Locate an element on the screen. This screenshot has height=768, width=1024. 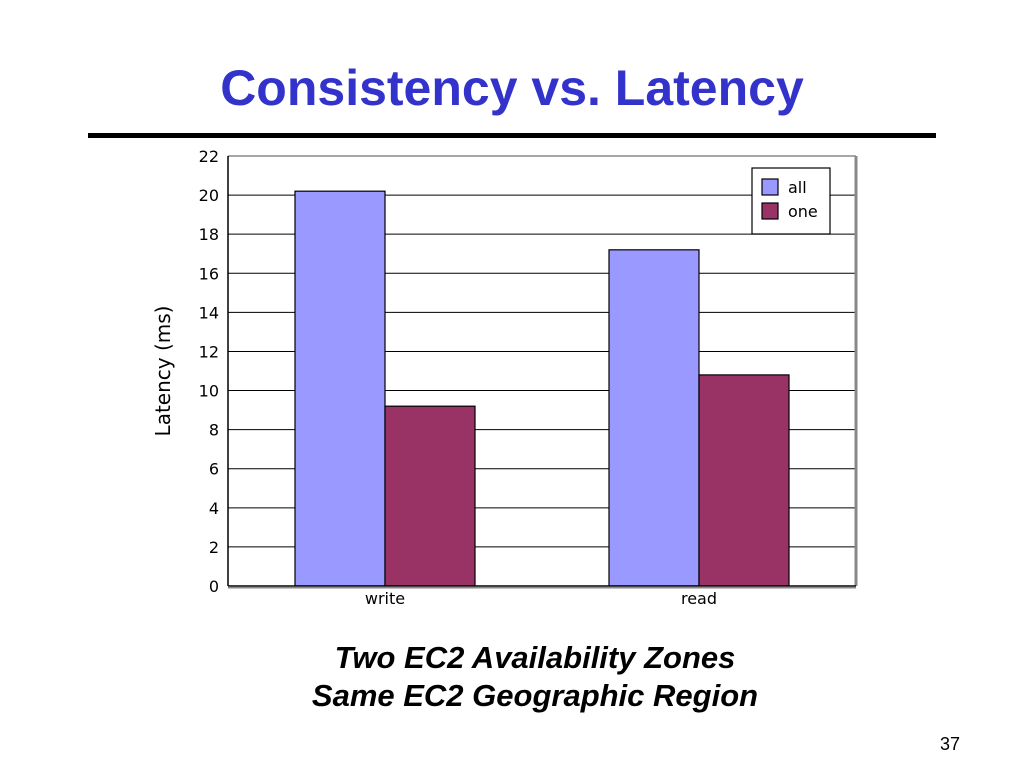
bar-one-read is located at coordinates (744, 480).